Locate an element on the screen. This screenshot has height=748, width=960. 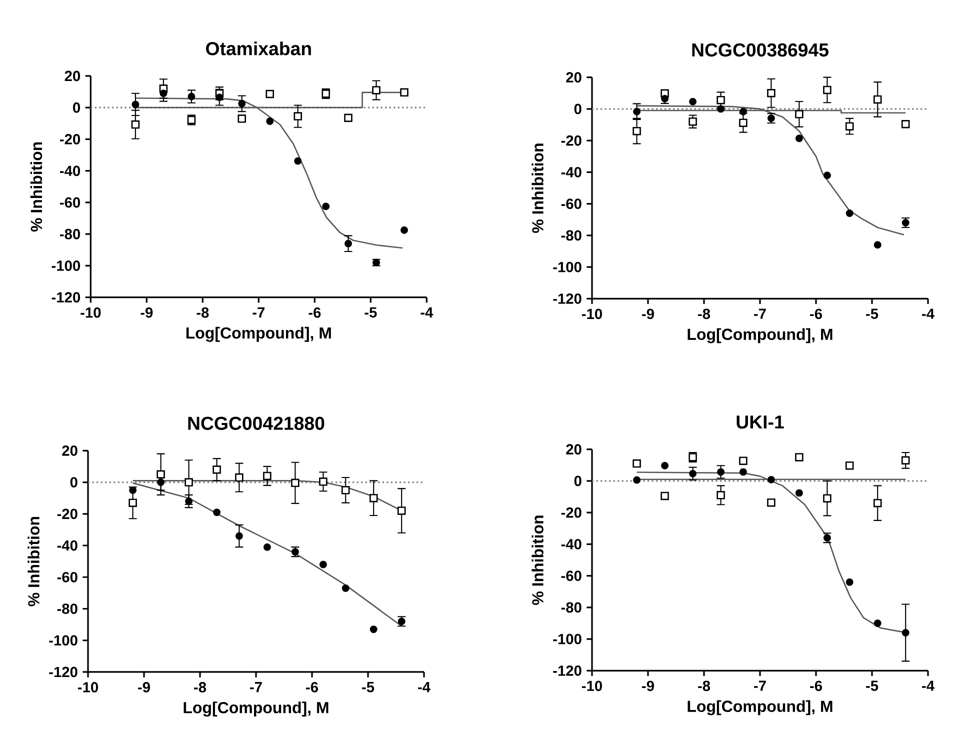
chart-title: Otamixaban is located at coordinates (258, 49).